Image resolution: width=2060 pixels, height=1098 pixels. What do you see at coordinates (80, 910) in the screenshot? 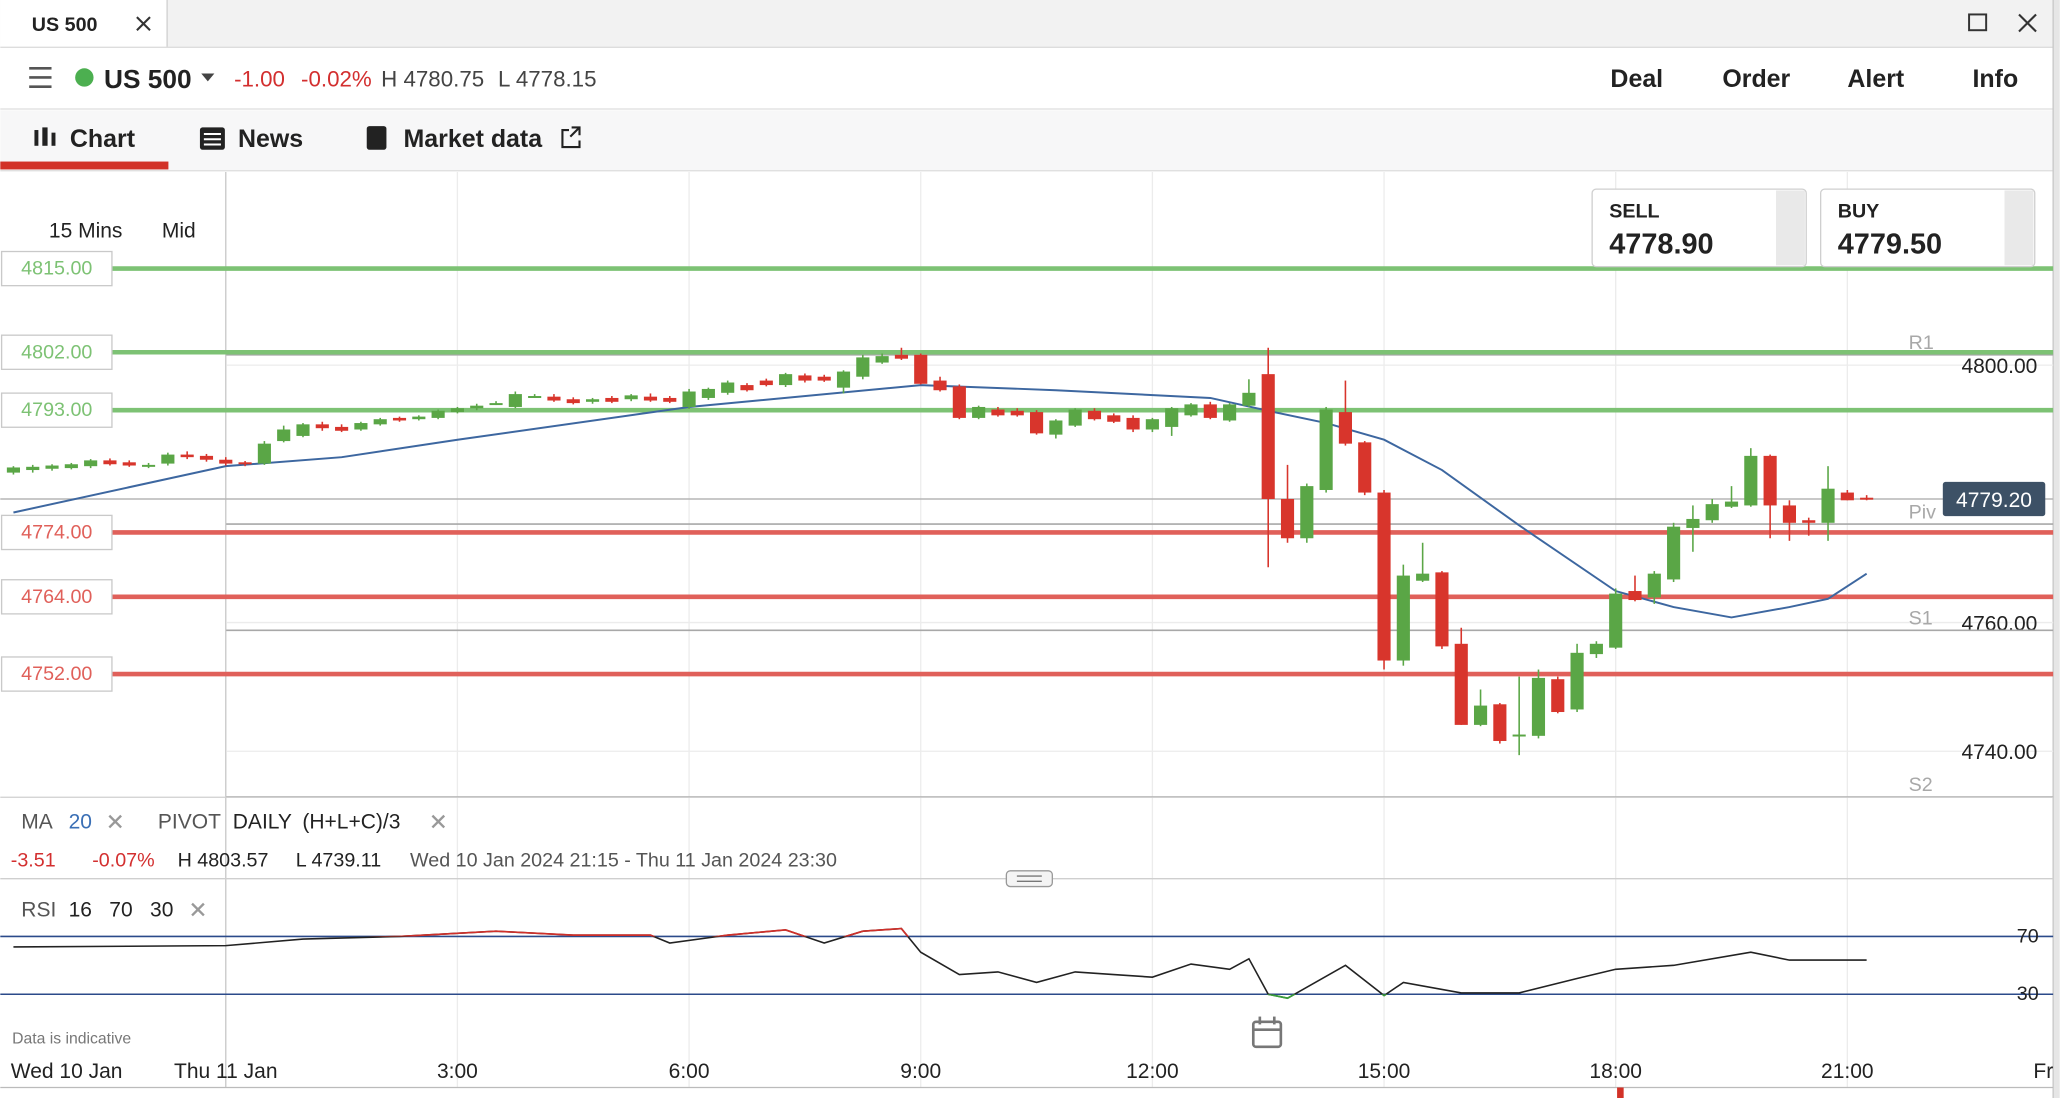
I see `rsi-period: 16` at bounding box center [80, 910].